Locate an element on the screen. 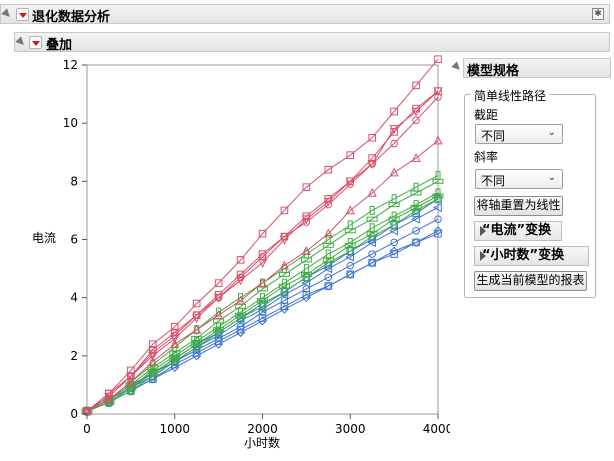  x-tick-label: 1000 is located at coordinates (174, 429).